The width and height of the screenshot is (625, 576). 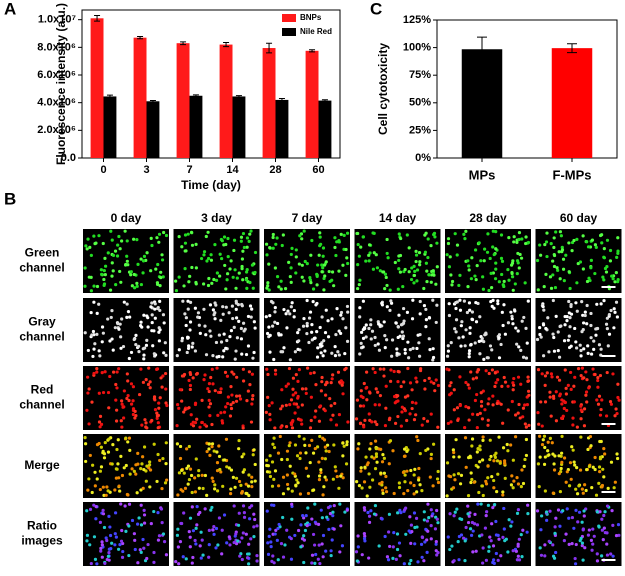 I want to click on legend-label: Nile Red, so click(x=316, y=31).